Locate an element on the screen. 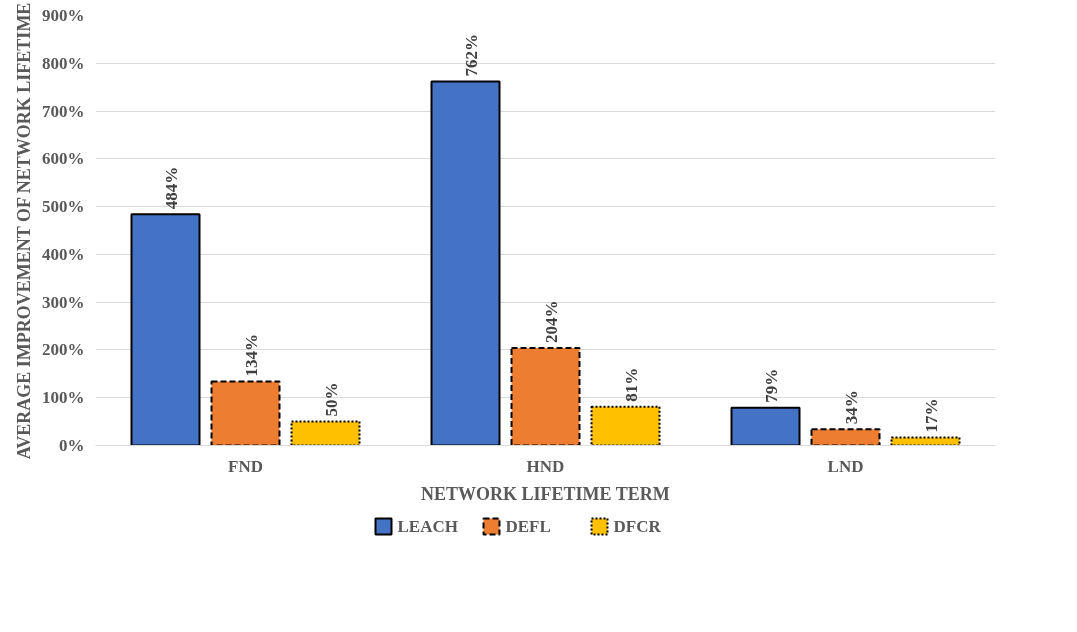 The height and width of the screenshot is (632, 1077). y-tick-label: 200% is located at coordinates (63, 350).